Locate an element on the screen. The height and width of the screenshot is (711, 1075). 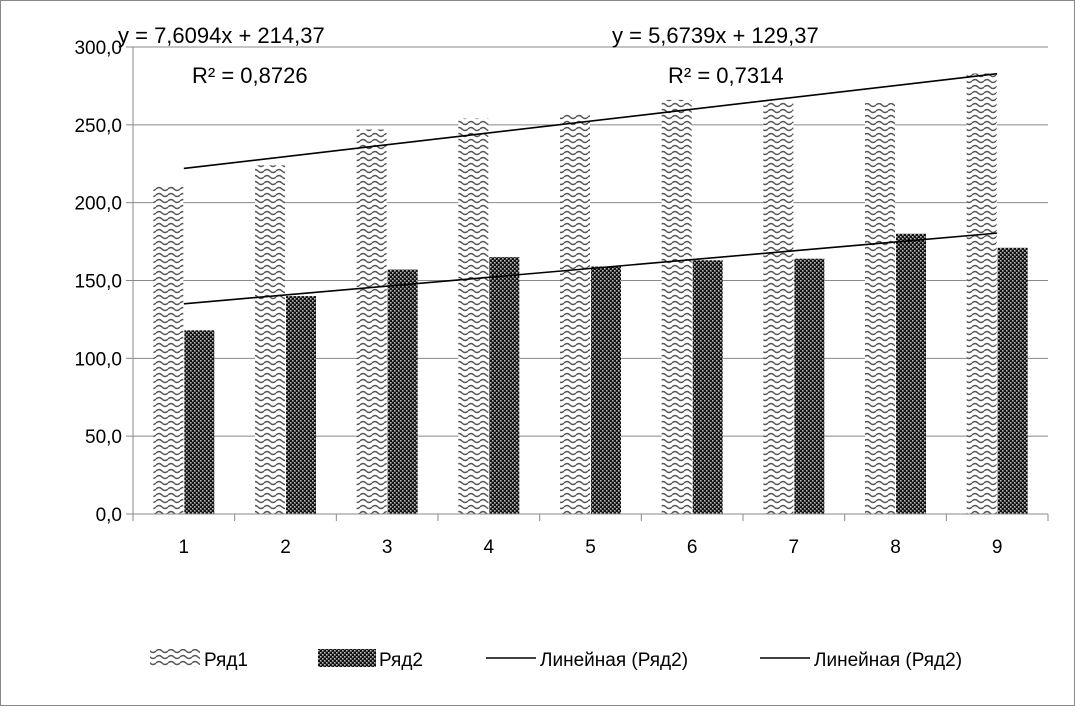
legend-label-trendline-2: Линейная (Ряд2) is located at coordinates (888, 660).